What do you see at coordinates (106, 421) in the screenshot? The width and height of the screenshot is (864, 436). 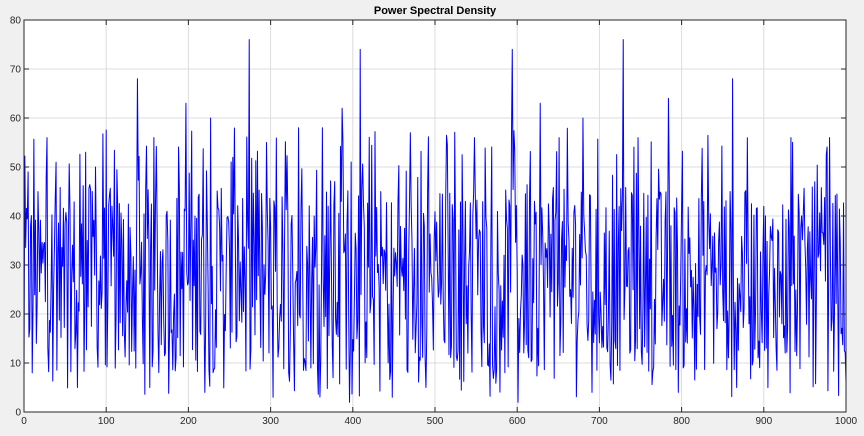 I see `x-tick-label: 100` at bounding box center [106, 421].